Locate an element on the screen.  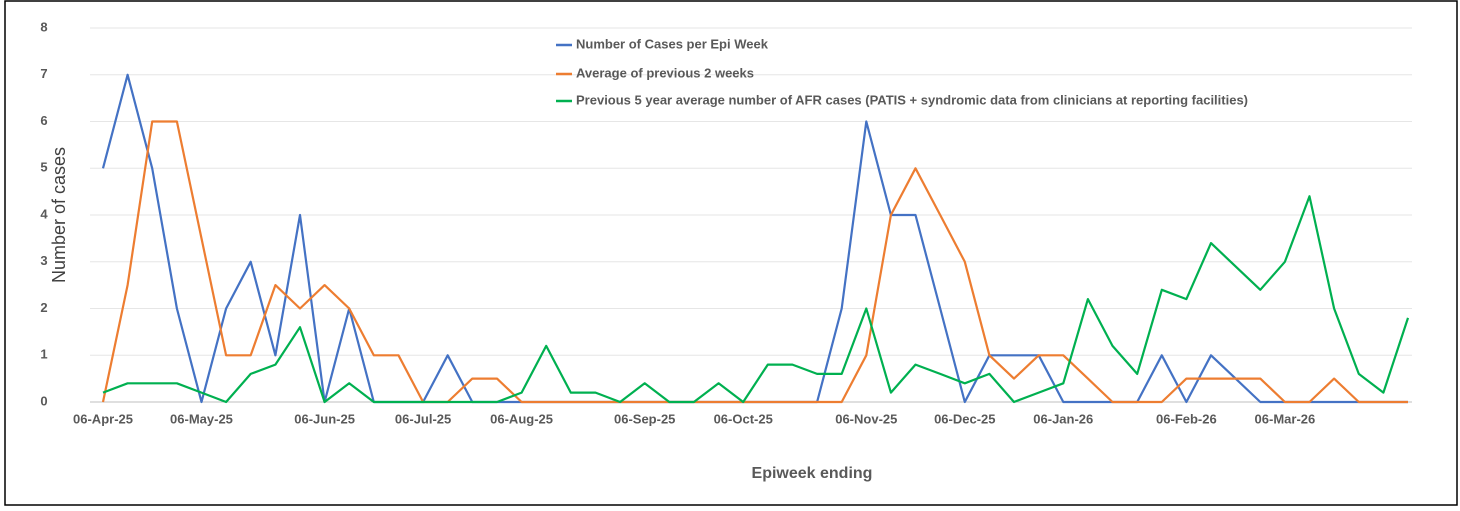
x-tick-label: 06-Jul-25 is located at coordinates (423, 418).